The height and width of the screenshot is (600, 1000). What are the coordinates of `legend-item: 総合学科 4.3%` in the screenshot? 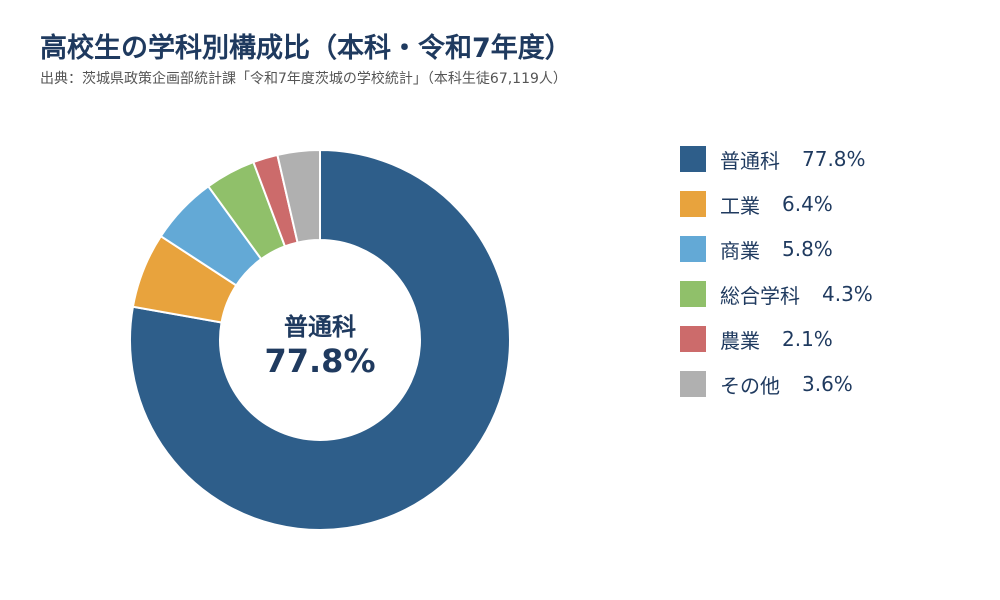 It's located at (776, 294).